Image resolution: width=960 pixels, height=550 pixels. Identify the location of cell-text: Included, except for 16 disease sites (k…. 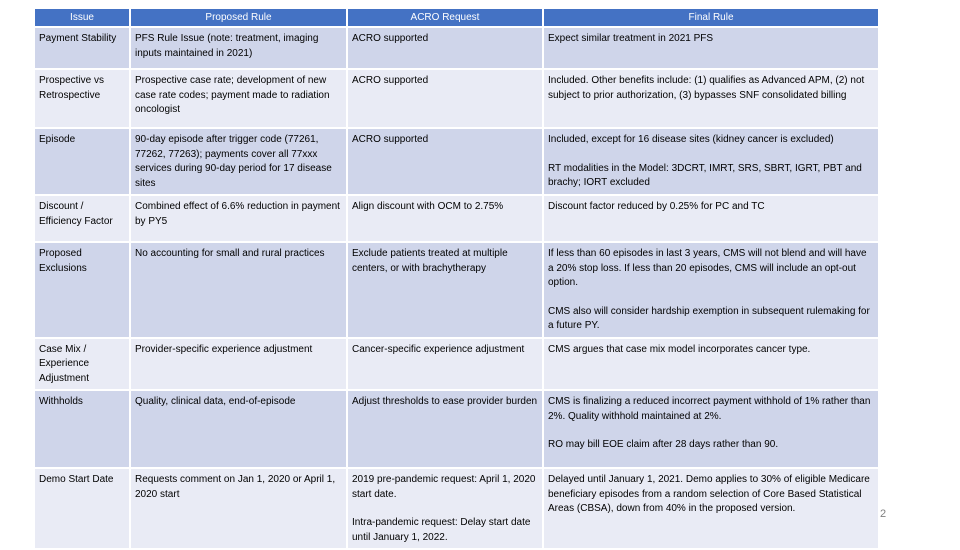
(691, 139).